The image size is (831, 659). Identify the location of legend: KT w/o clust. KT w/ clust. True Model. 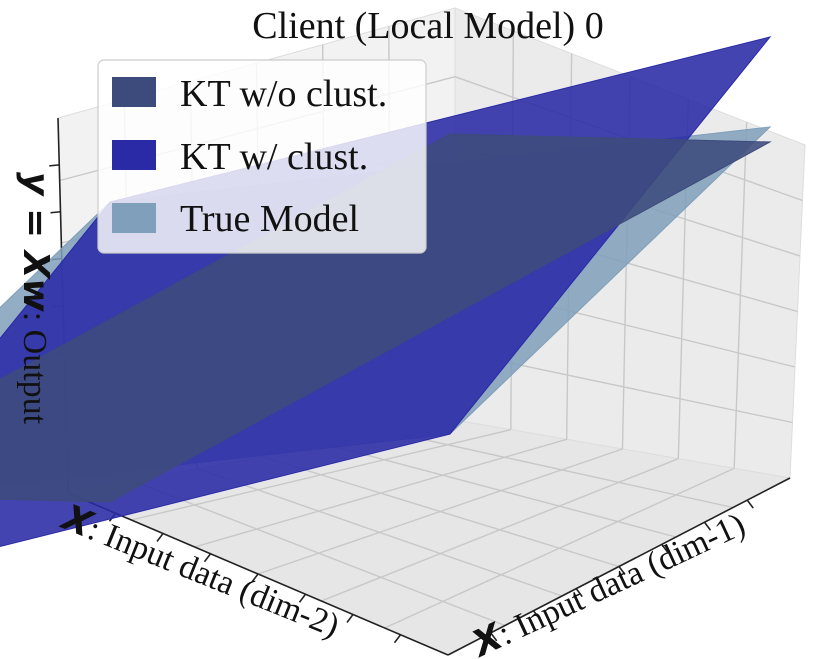
(262, 156).